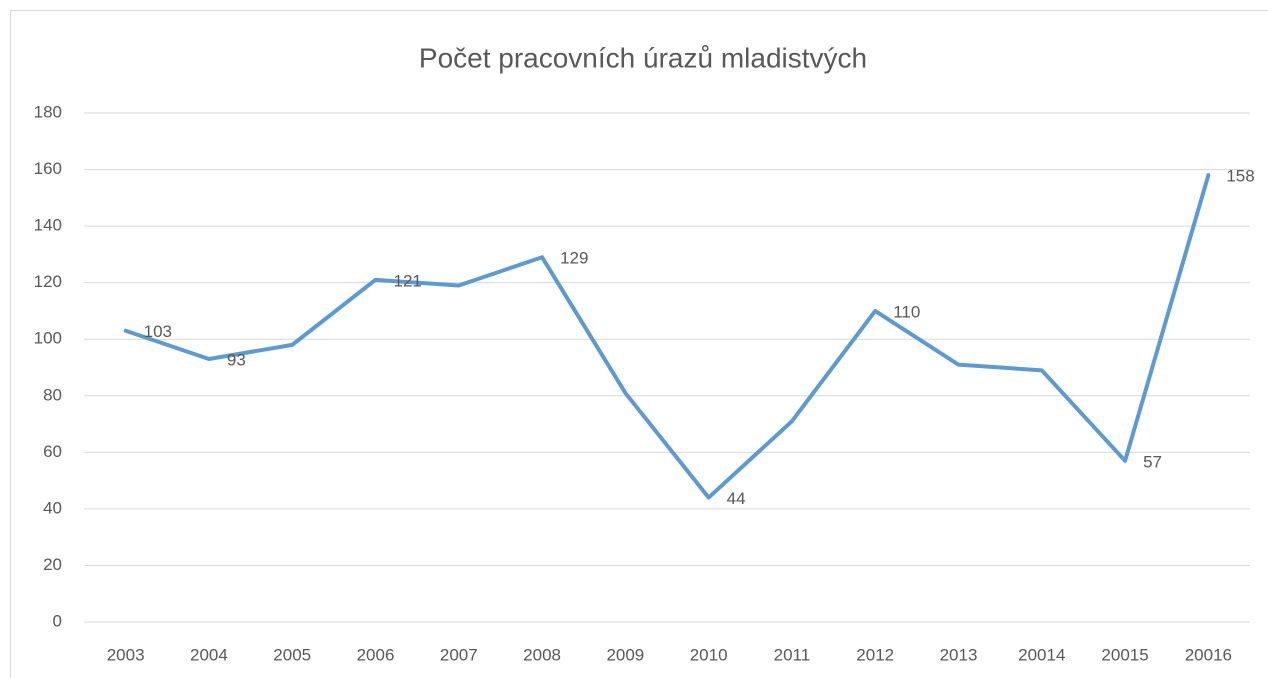  What do you see at coordinates (1041, 654) in the screenshot?
I see `x-tick-label: 20014` at bounding box center [1041, 654].